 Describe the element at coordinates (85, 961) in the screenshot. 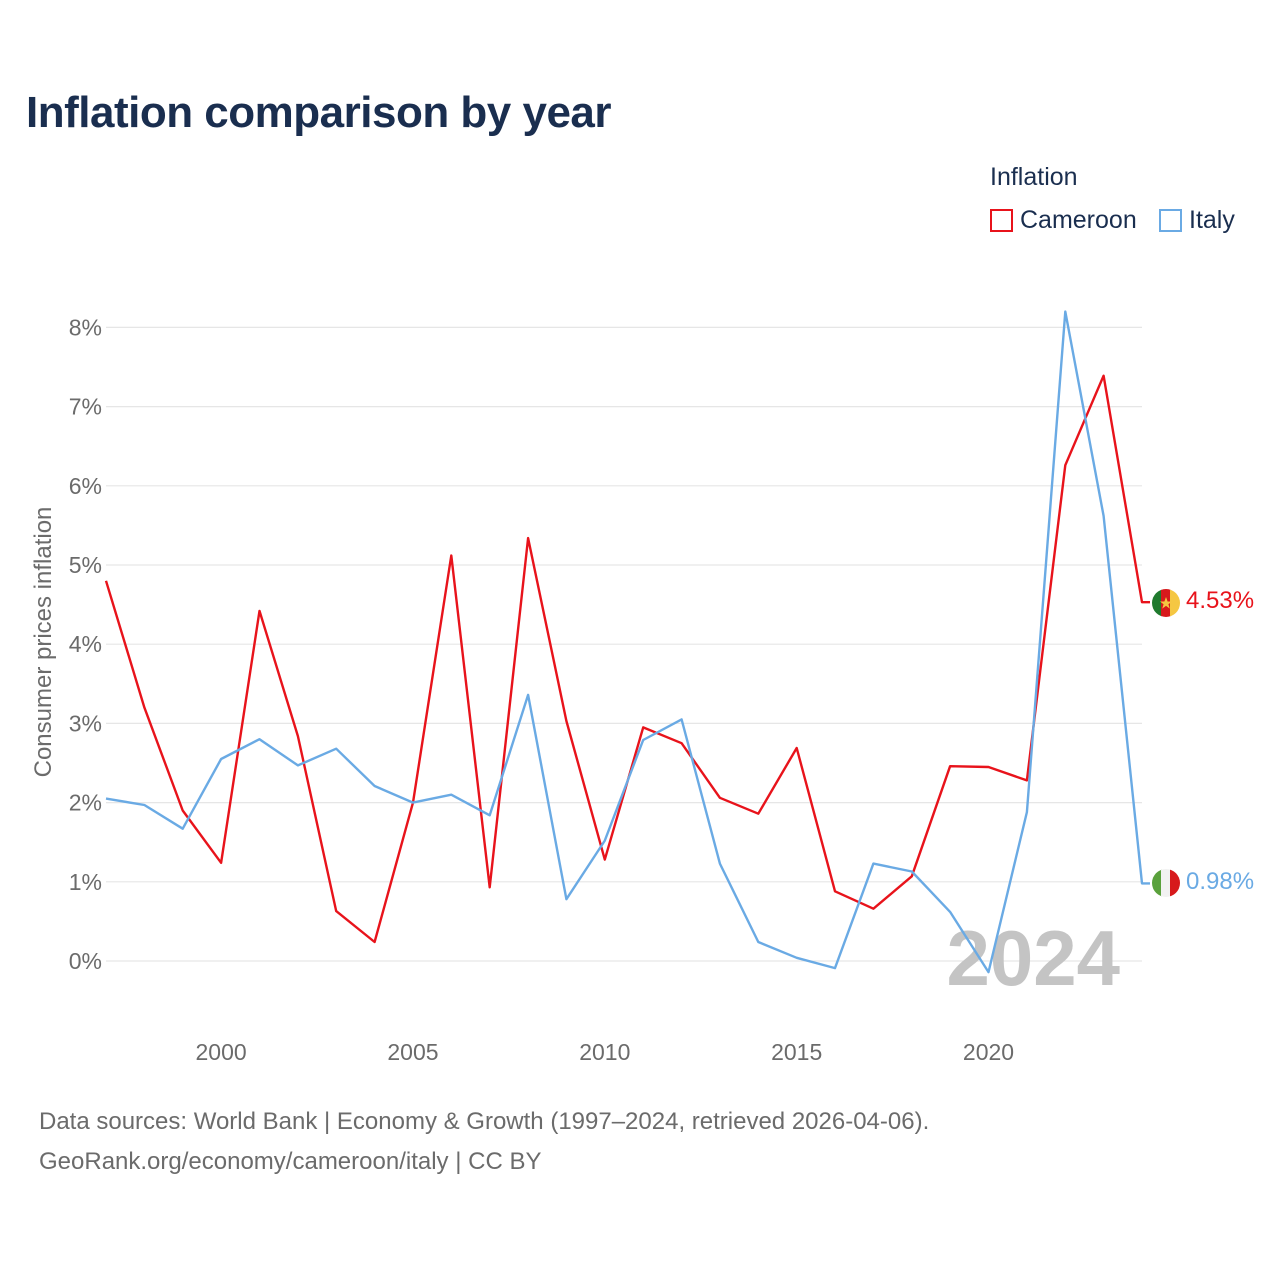

I see `y-tick-label: 0%` at that location.